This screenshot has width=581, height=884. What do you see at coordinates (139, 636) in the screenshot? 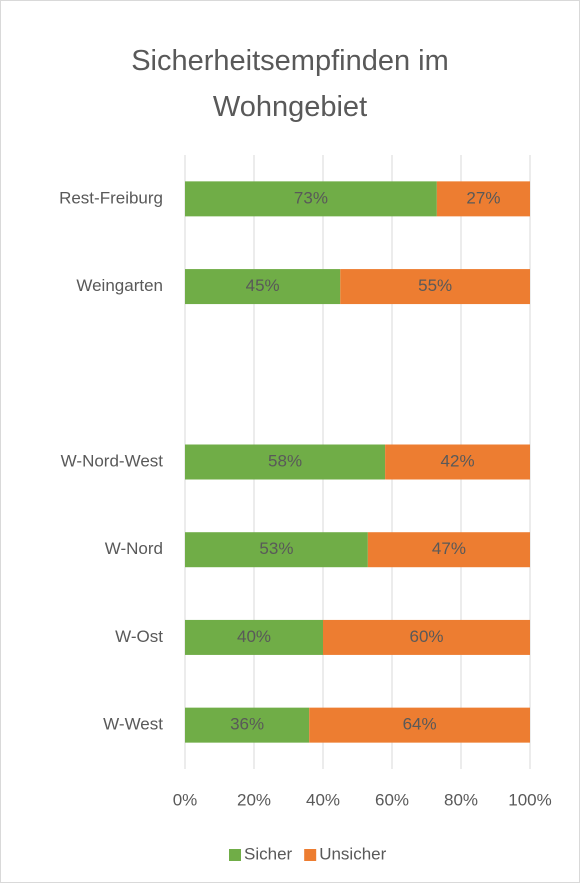
I see `y-tick-label: W-Ost` at bounding box center [139, 636].